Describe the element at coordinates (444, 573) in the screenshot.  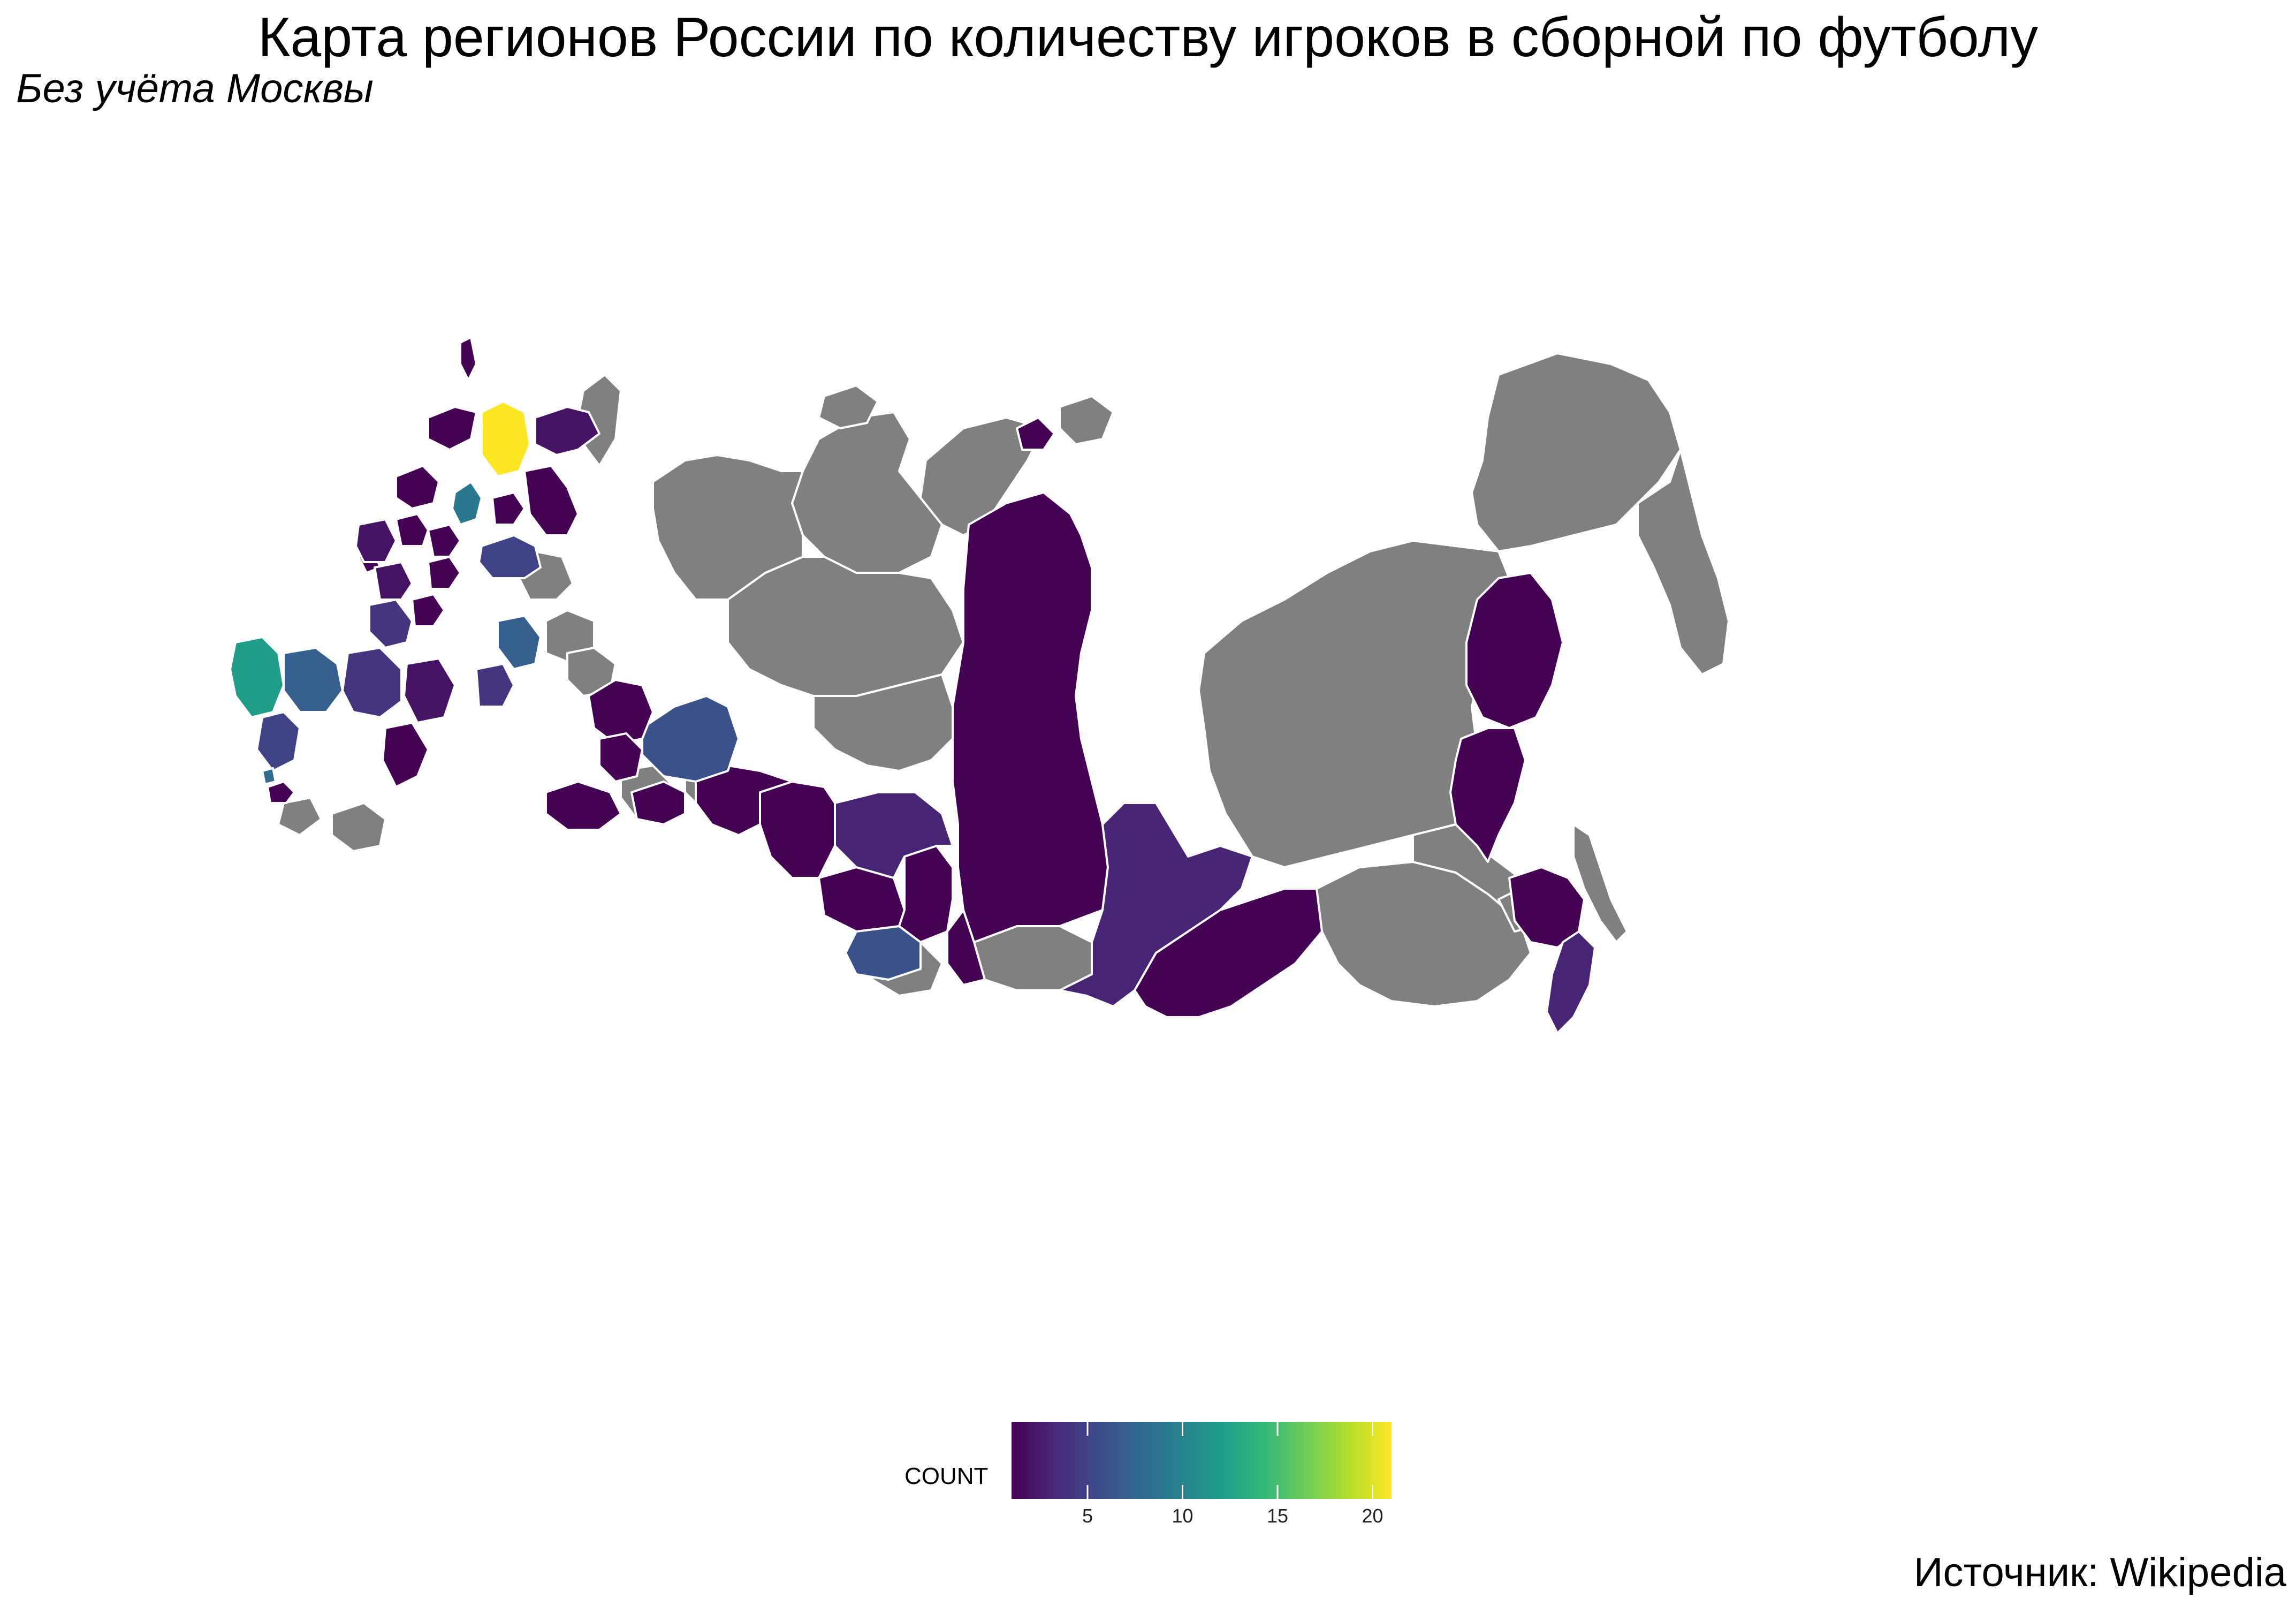
I see `region-vladimir` at that location.